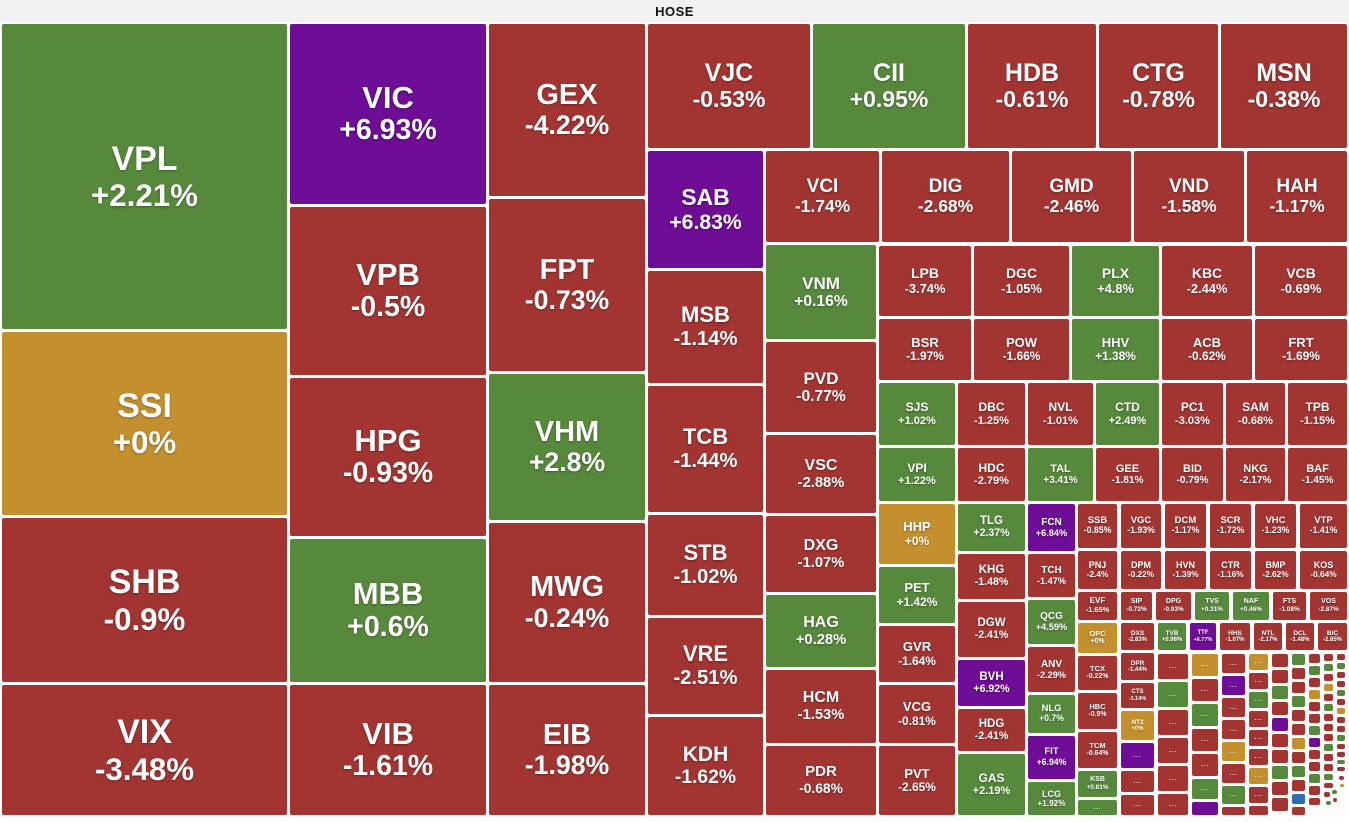 Image resolution: width=1349 pixels, height=822 pixels. What do you see at coordinates (567, 602) in the screenshot?
I see `treemap-cell-MWG: MWG -0.24%` at bounding box center [567, 602].